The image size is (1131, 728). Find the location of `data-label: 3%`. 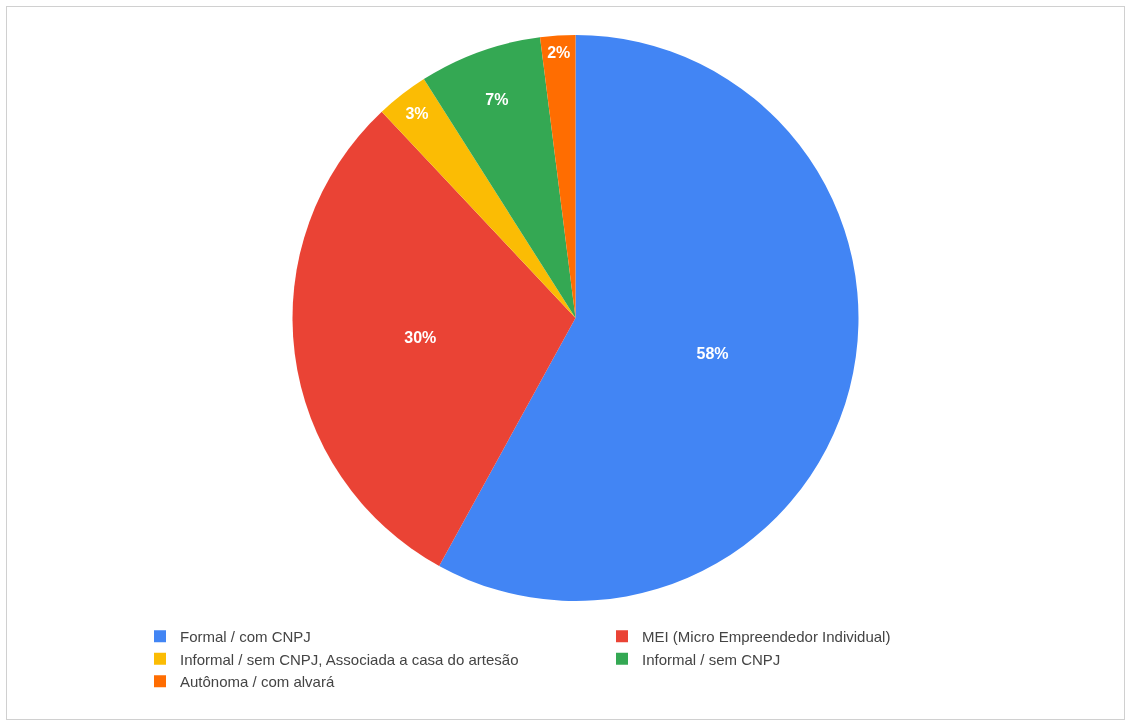

data-label: 3% is located at coordinates (417, 114).